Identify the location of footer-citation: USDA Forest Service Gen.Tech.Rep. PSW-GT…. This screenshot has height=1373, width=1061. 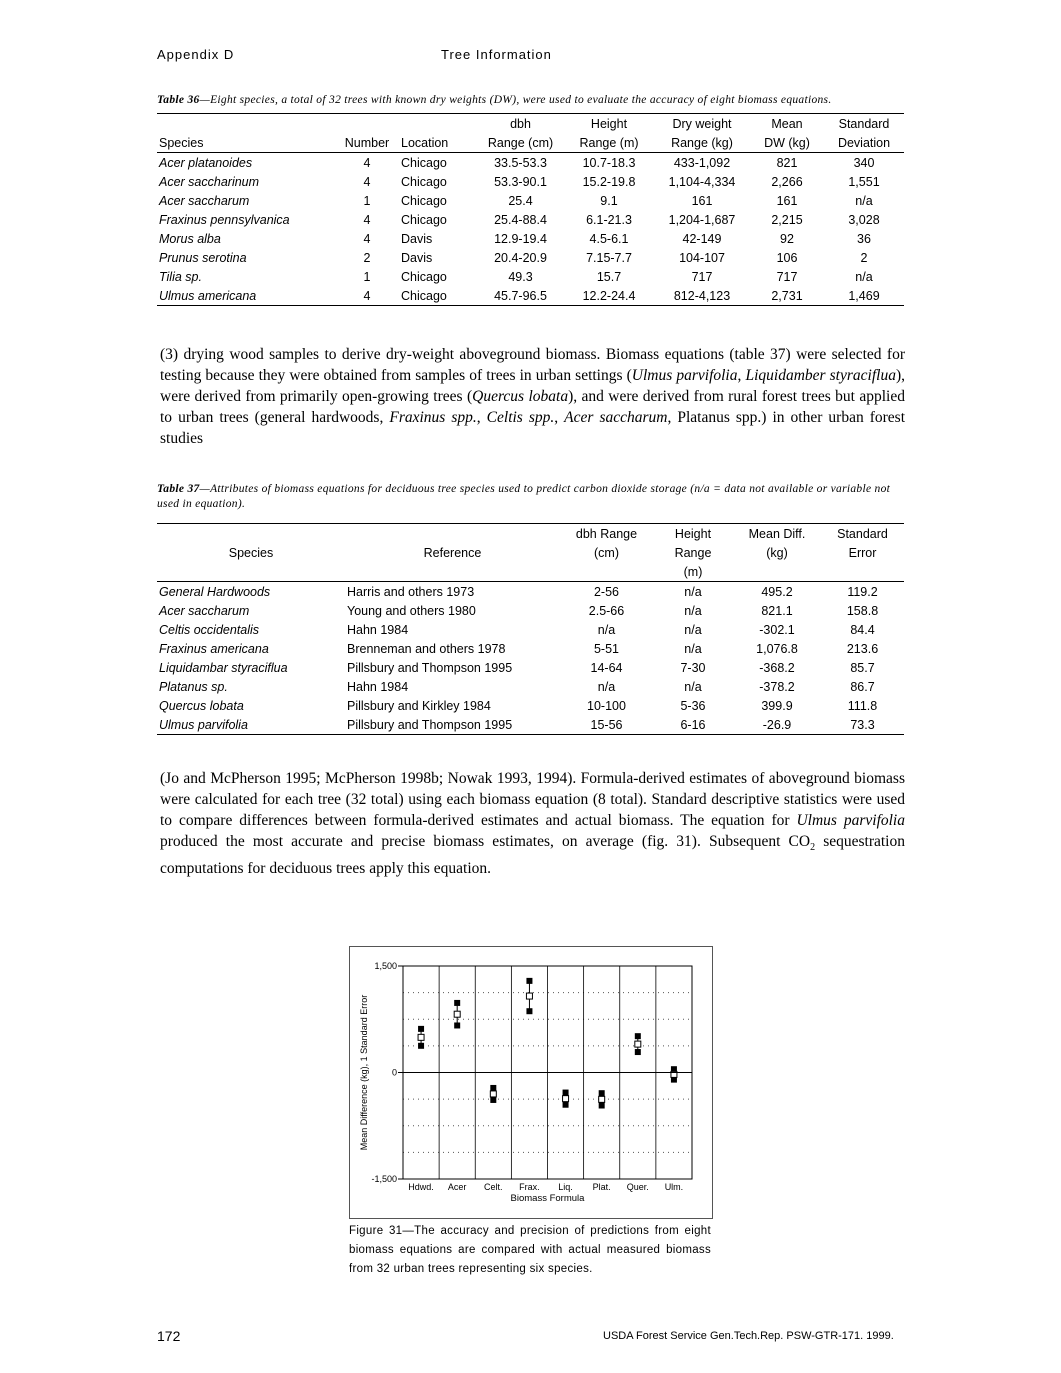
(748, 1336).